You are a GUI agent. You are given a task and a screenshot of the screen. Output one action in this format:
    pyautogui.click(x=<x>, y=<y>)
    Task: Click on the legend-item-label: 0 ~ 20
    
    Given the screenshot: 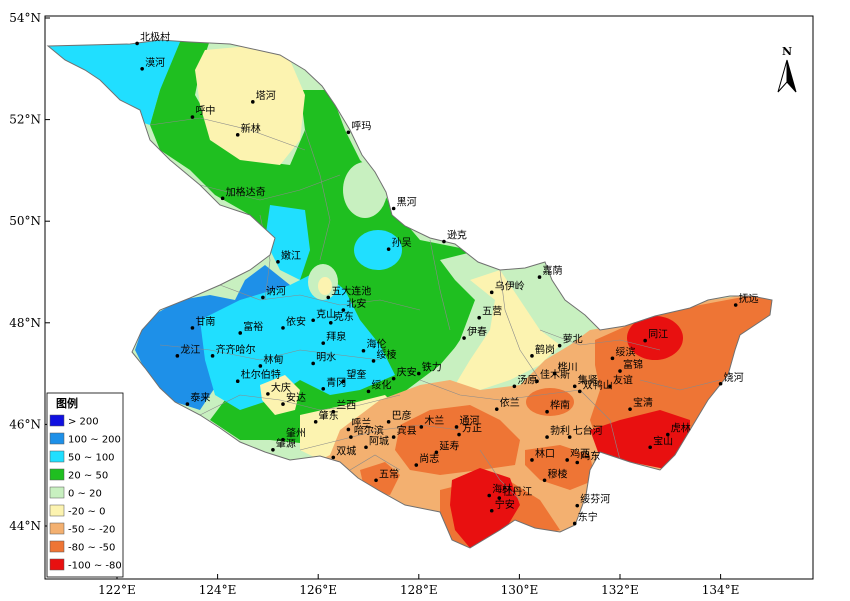 What is the action you would take?
    pyautogui.click(x=85, y=494)
    